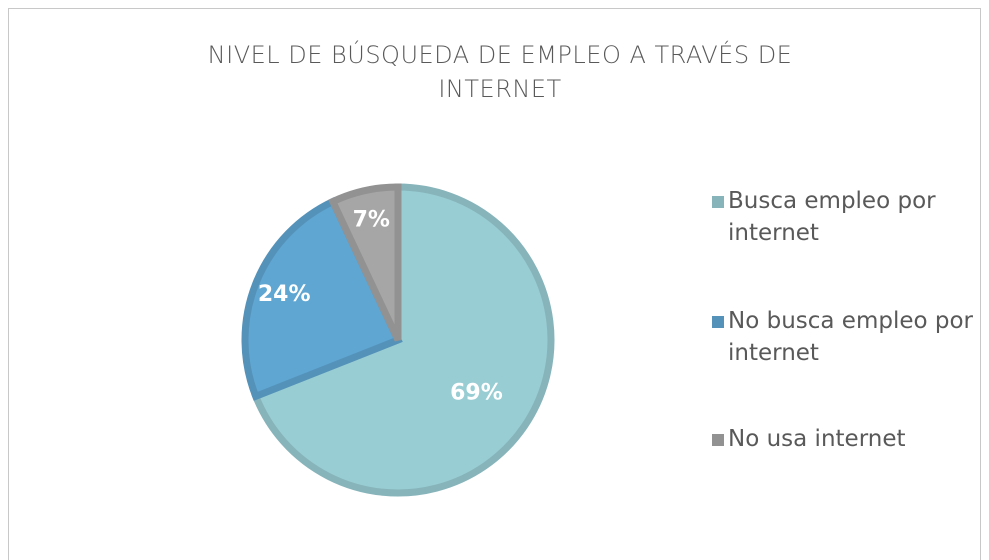 The height and width of the screenshot is (560, 989). What do you see at coordinates (817, 439) in the screenshot?
I see `legend-label: No usa internet` at bounding box center [817, 439].